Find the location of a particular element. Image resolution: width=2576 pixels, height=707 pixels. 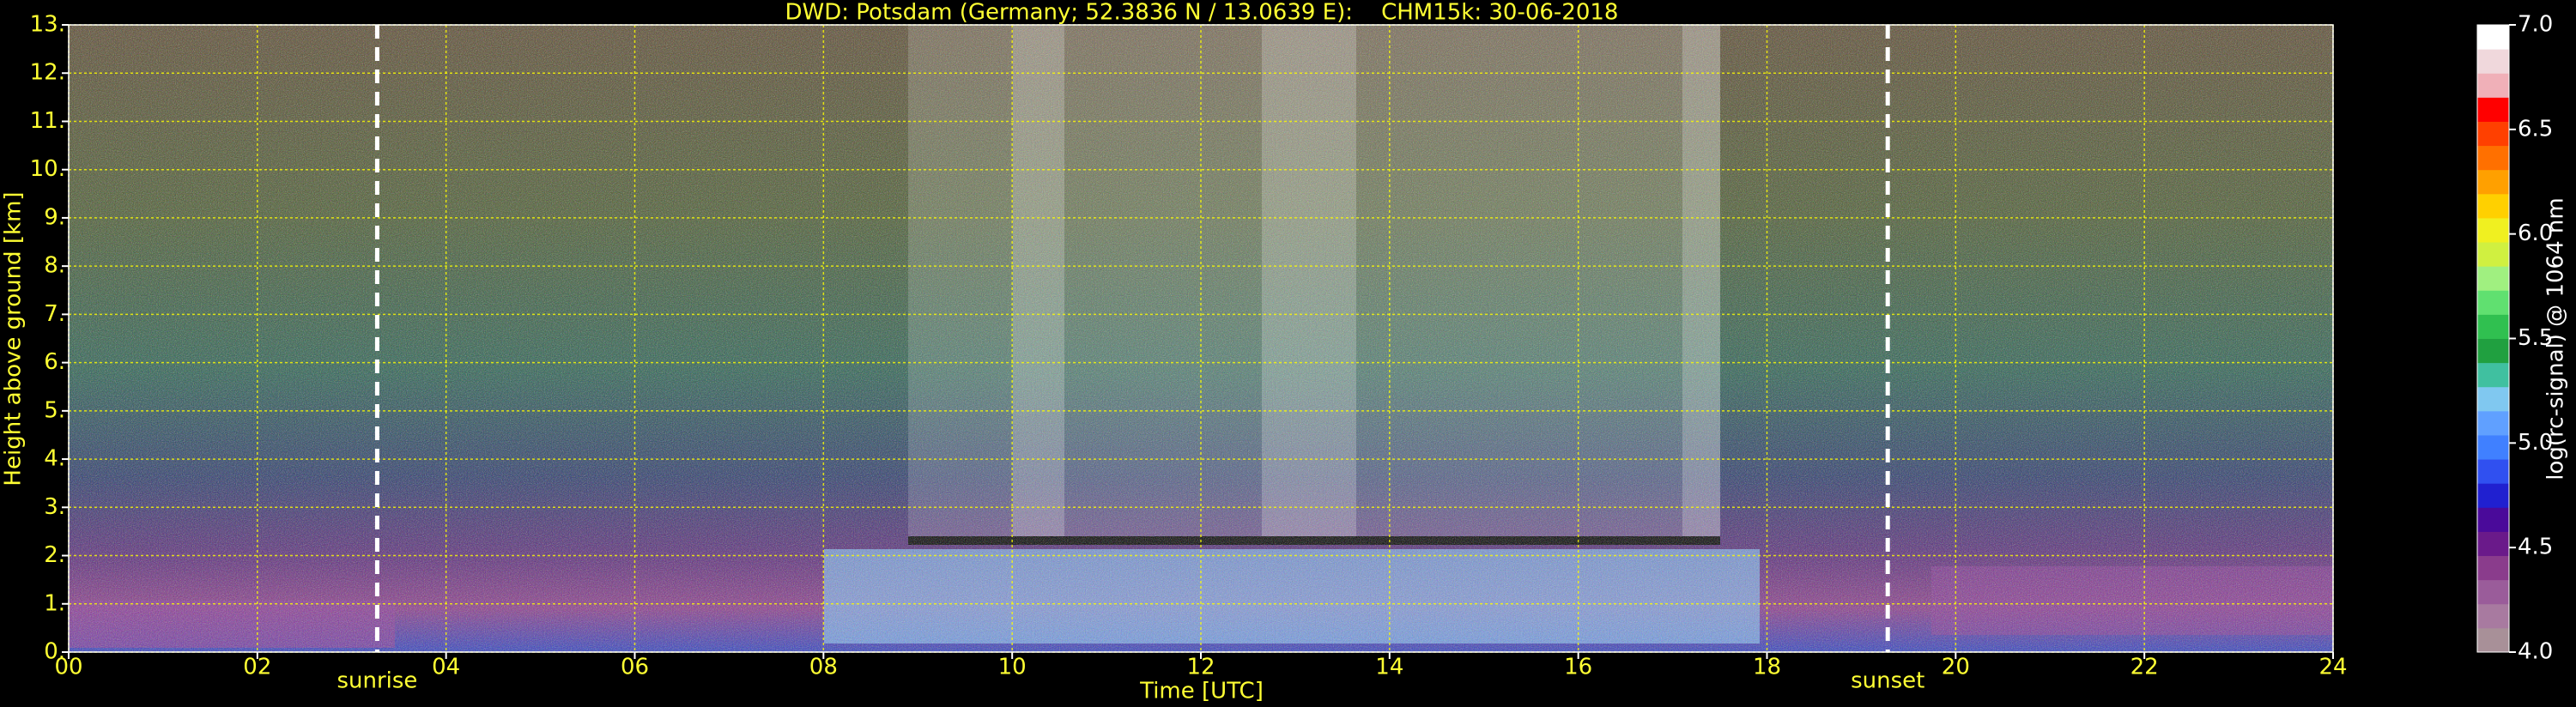

x-tick-label: 08 is located at coordinates (823, 667).